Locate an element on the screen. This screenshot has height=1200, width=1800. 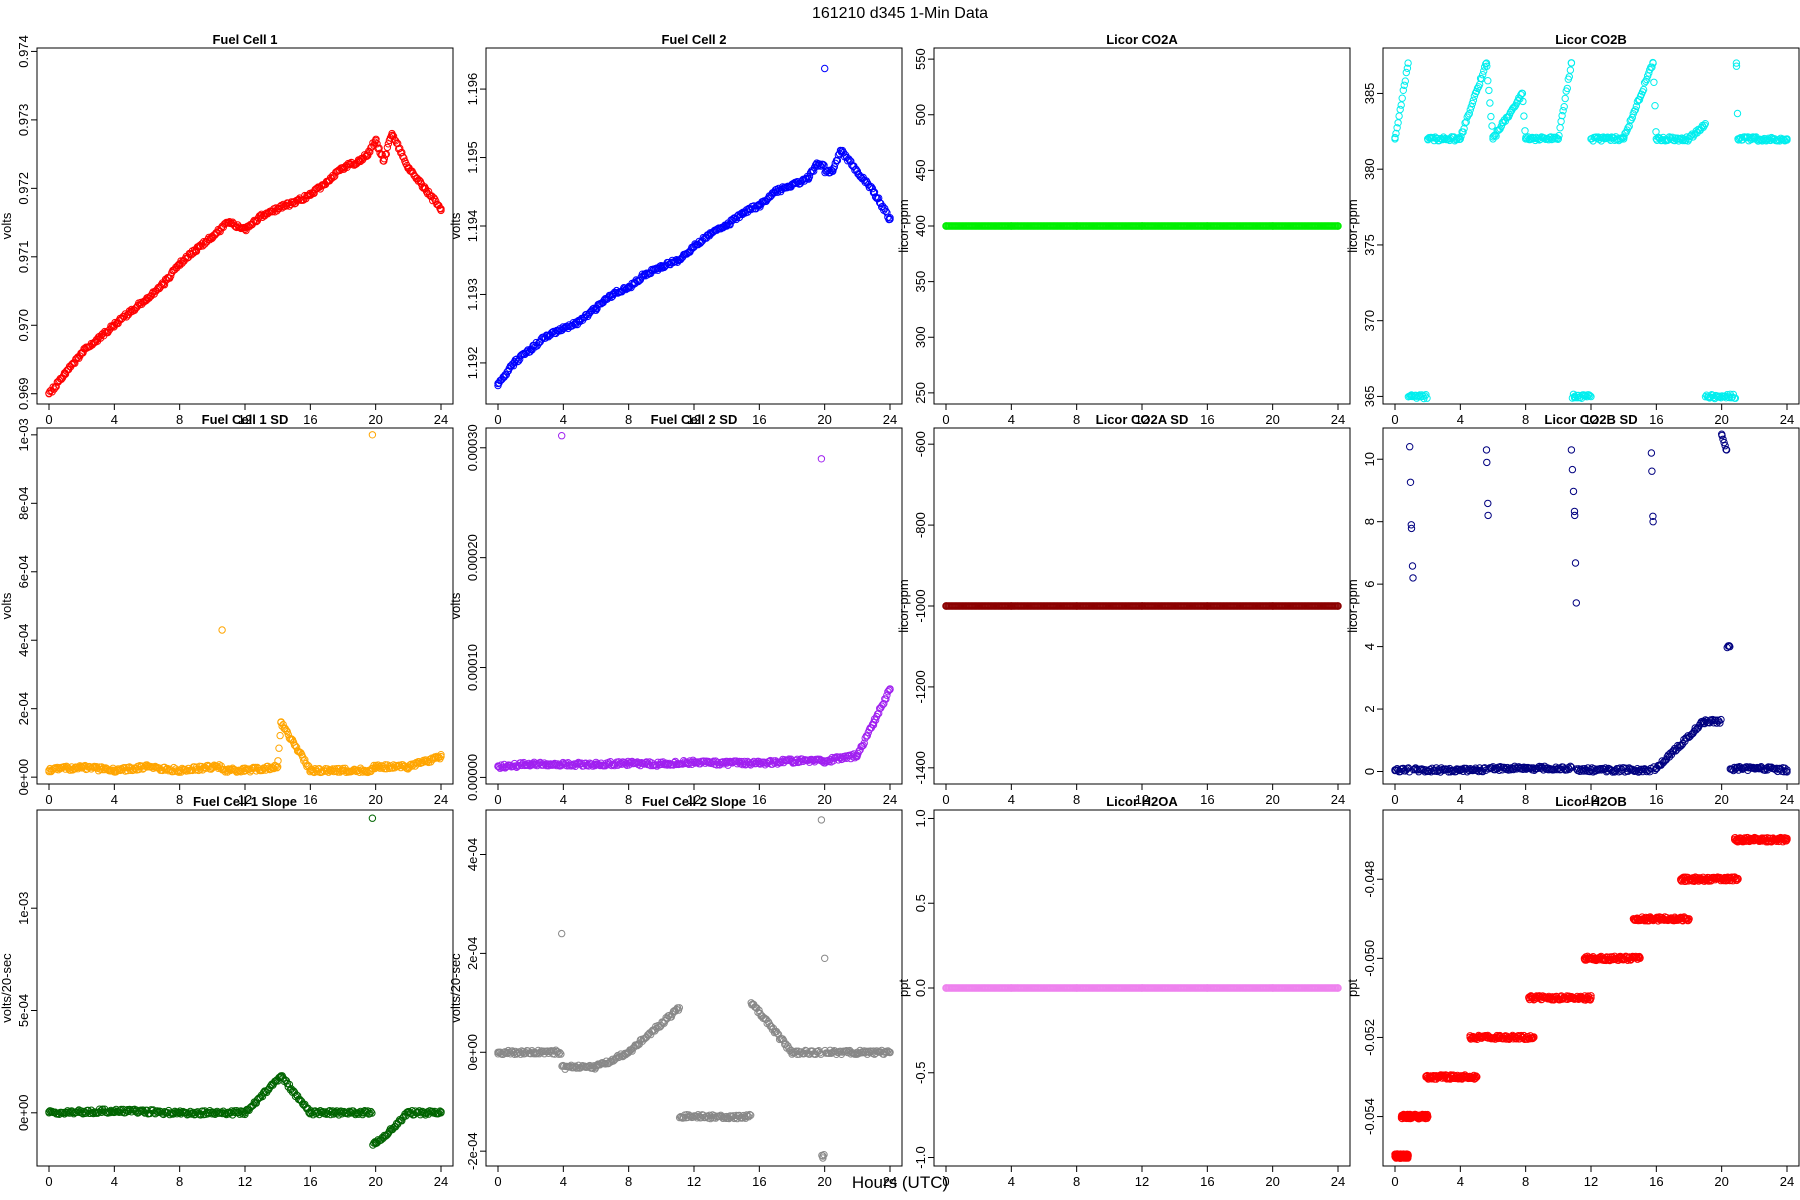
y-tick-label: -1.0 is located at coordinates (920, 1157).